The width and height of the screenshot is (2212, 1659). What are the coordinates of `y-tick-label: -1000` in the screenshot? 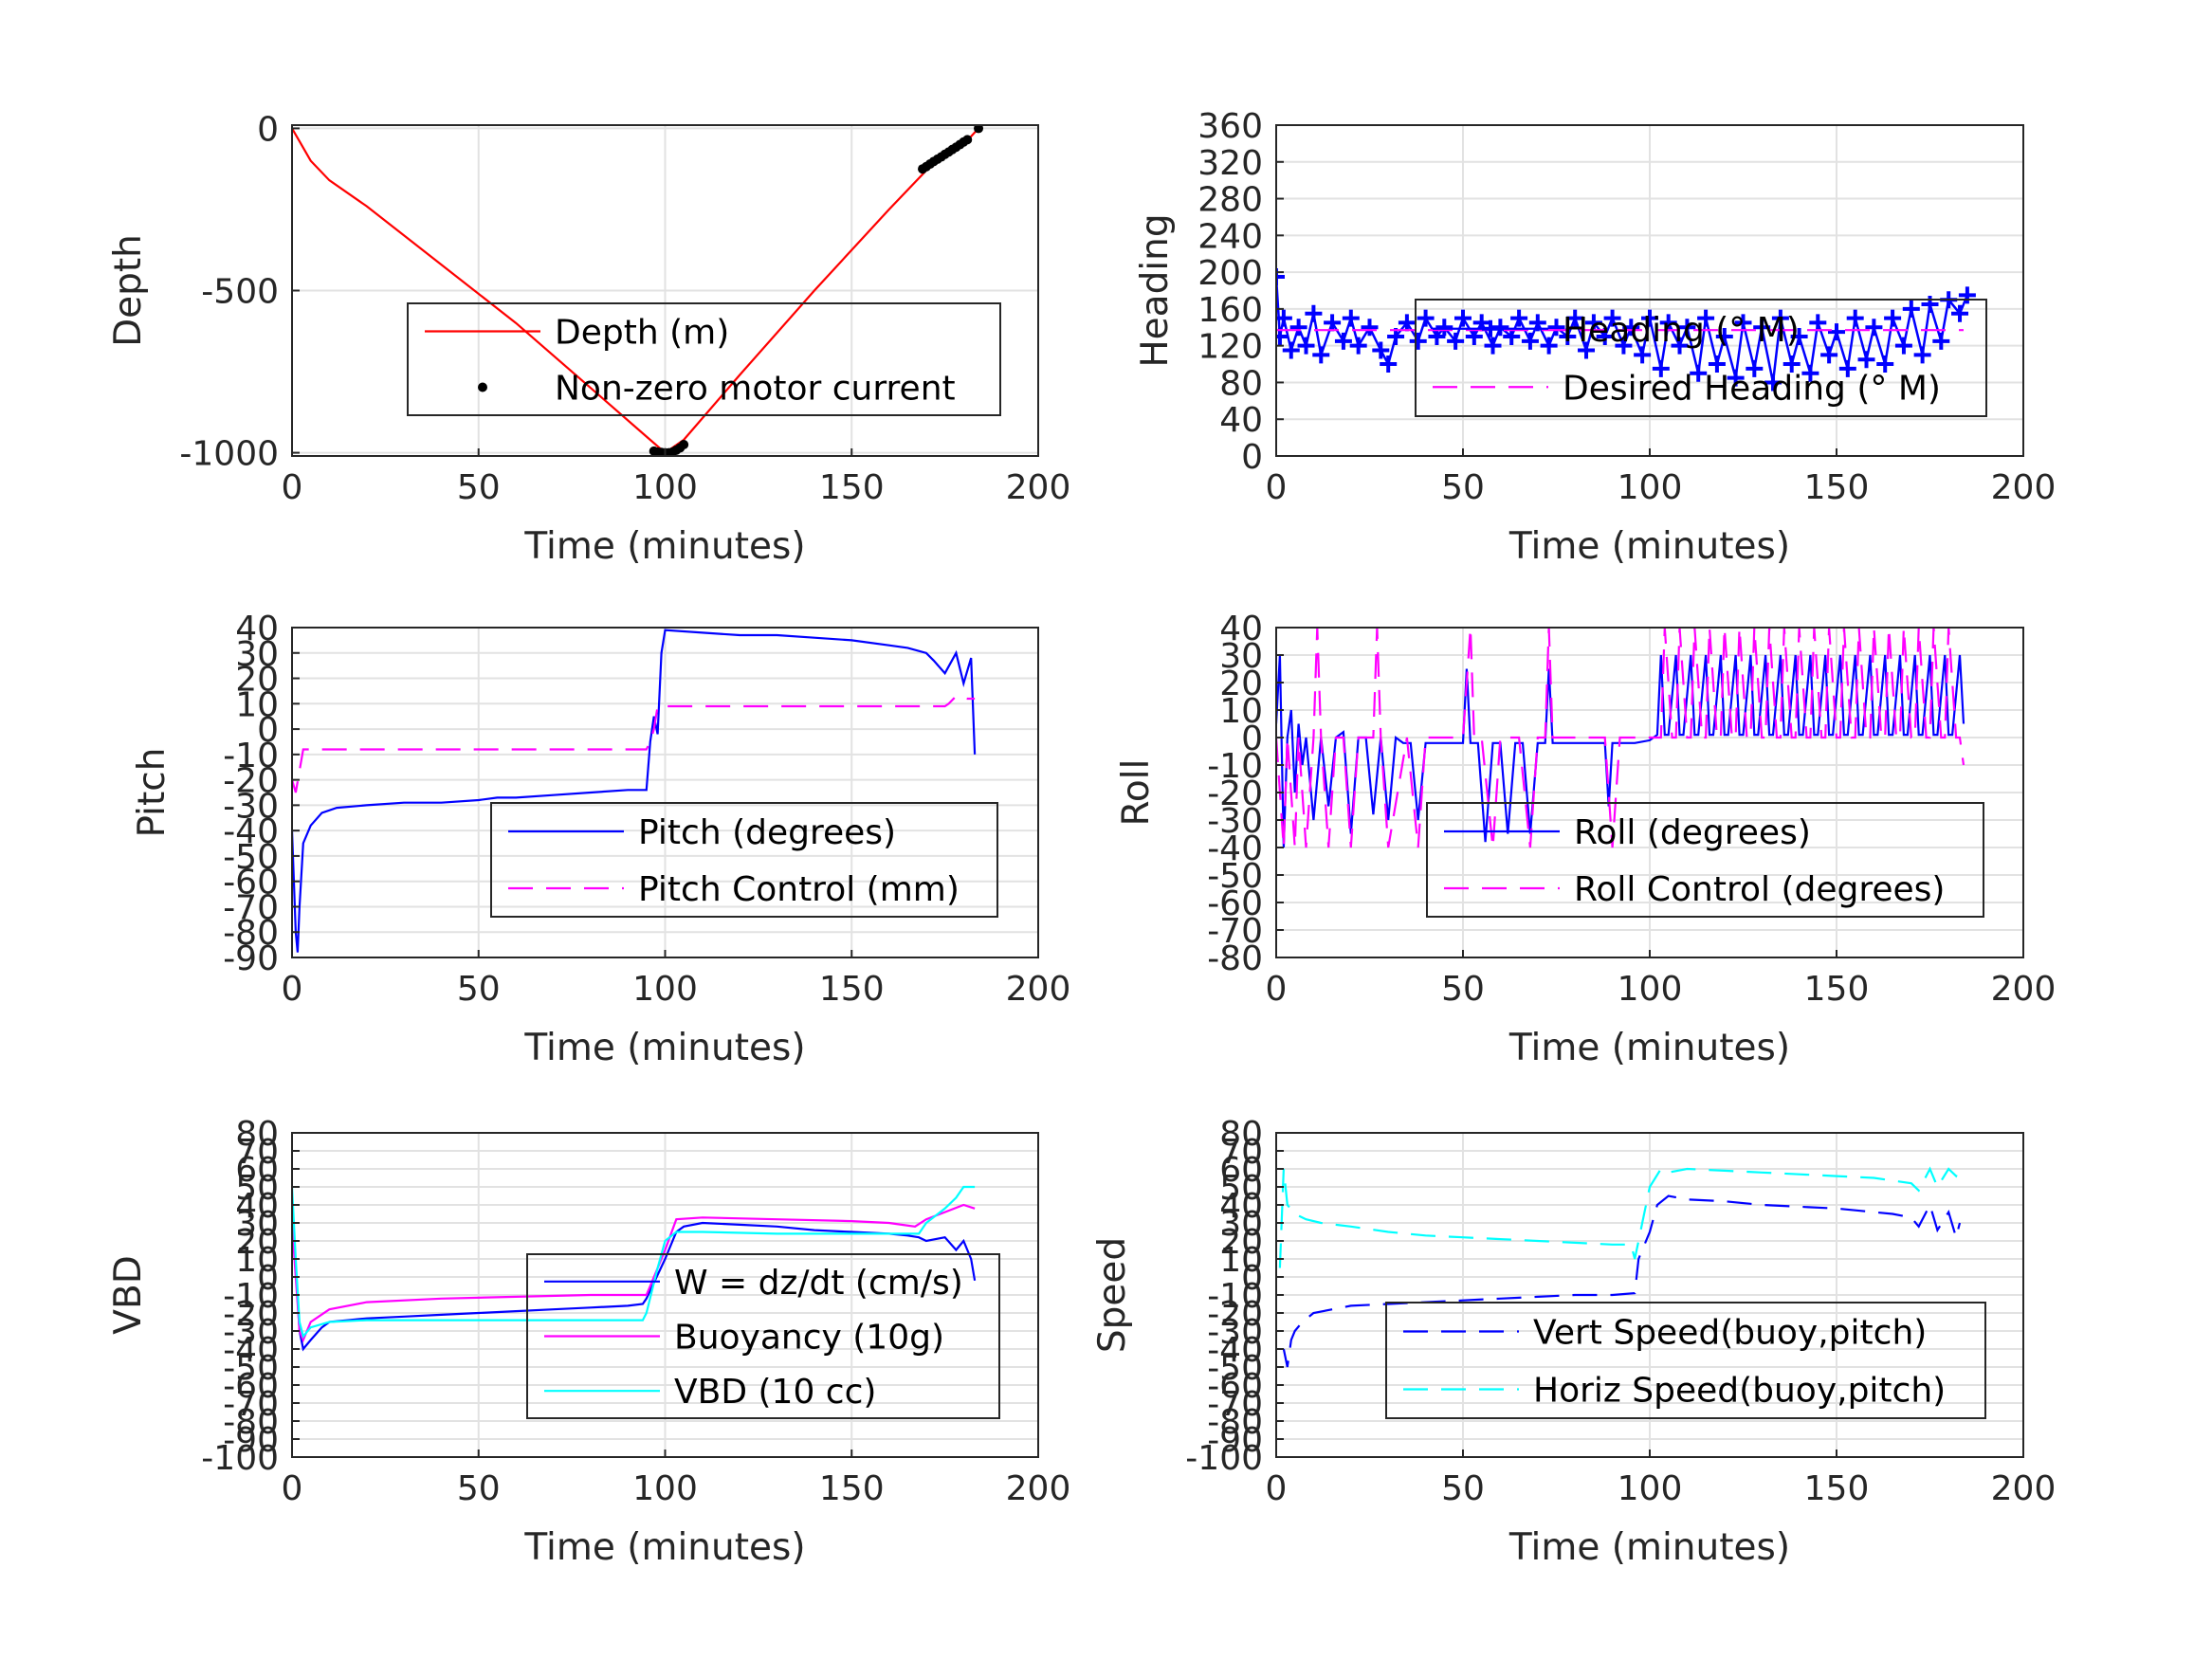 It's located at (229, 454).